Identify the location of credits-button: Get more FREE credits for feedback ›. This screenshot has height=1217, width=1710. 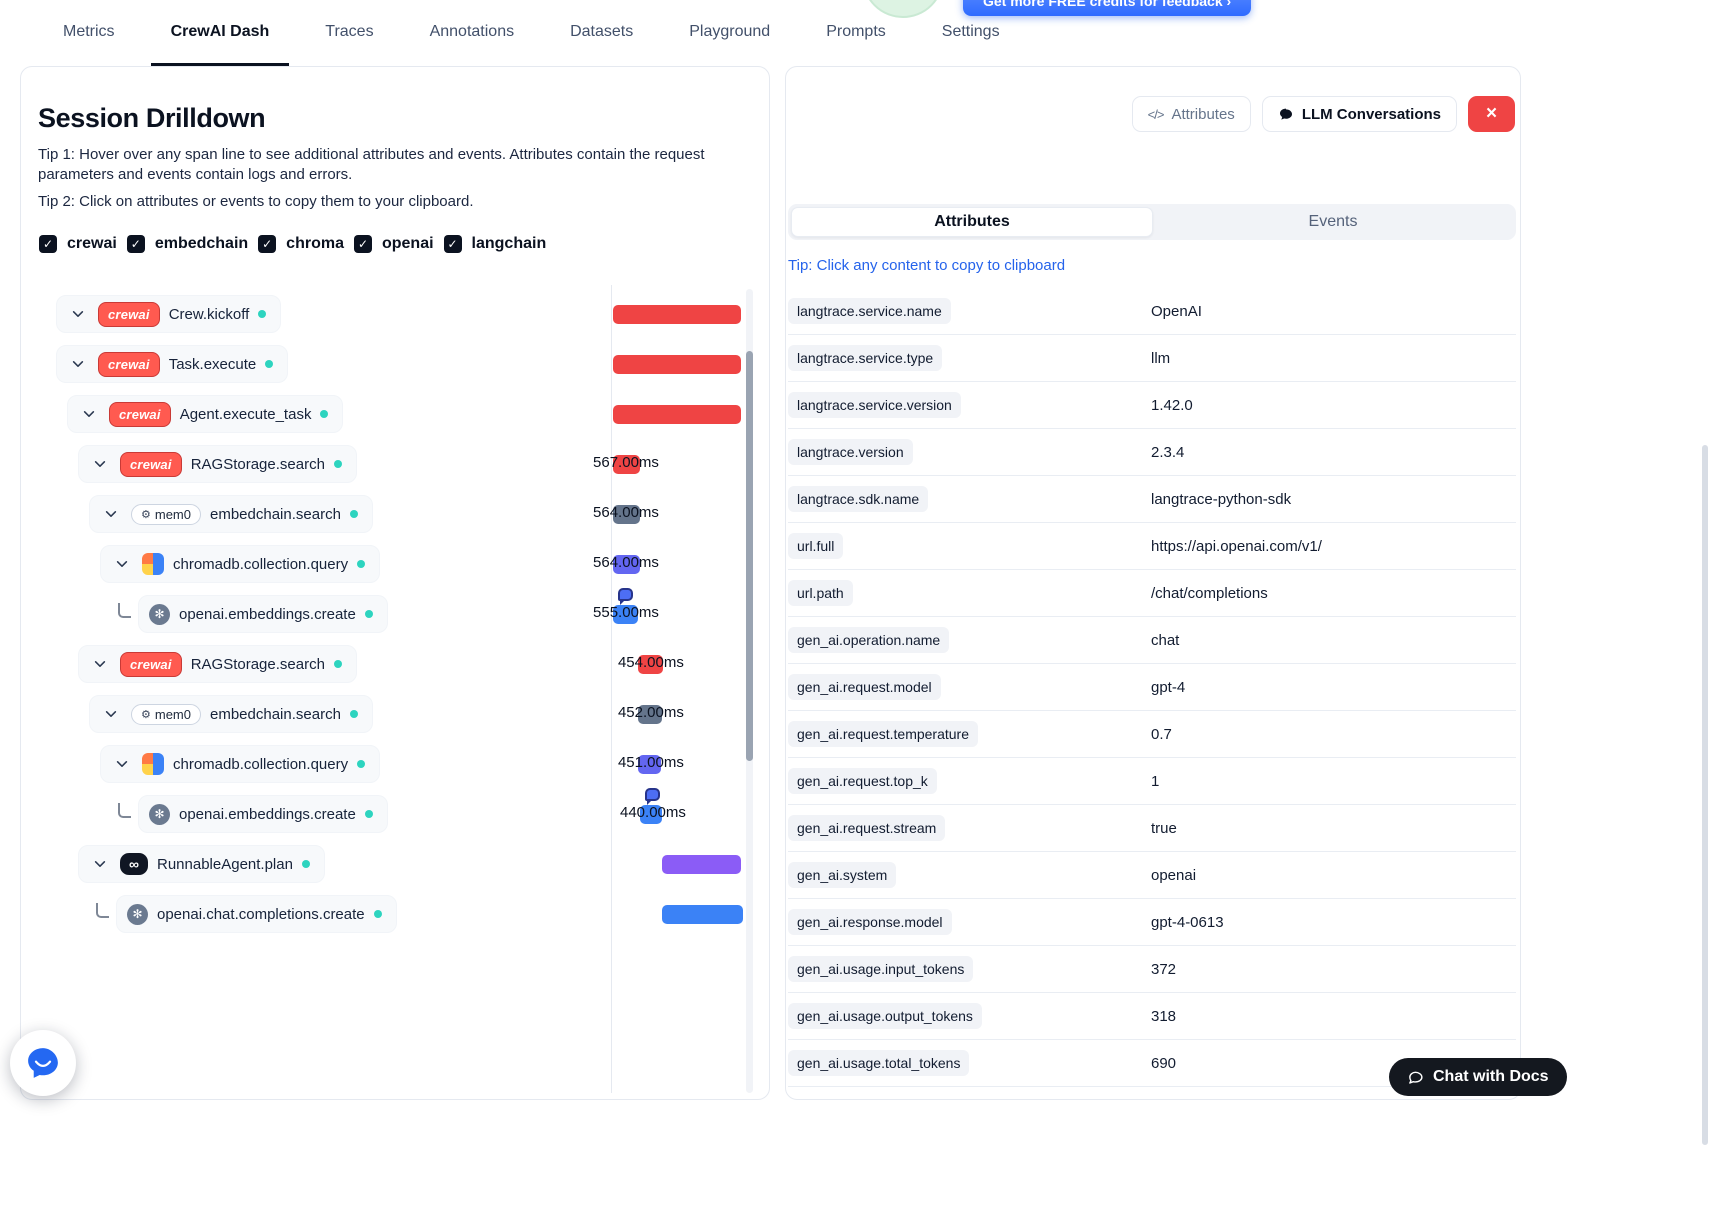
(1107, 8).